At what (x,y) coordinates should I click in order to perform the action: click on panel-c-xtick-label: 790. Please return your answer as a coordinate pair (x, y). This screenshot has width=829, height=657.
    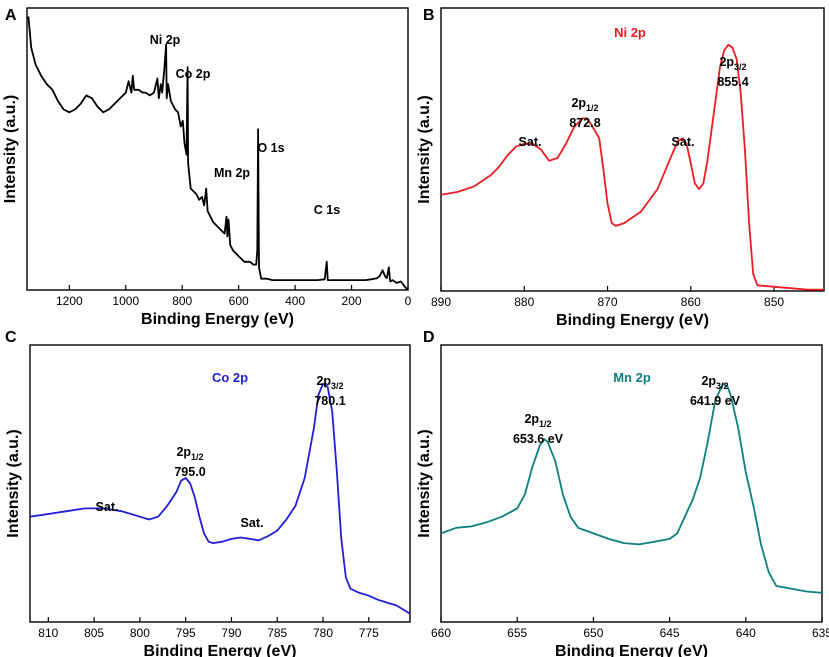
    Looking at the image, I should click on (231, 633).